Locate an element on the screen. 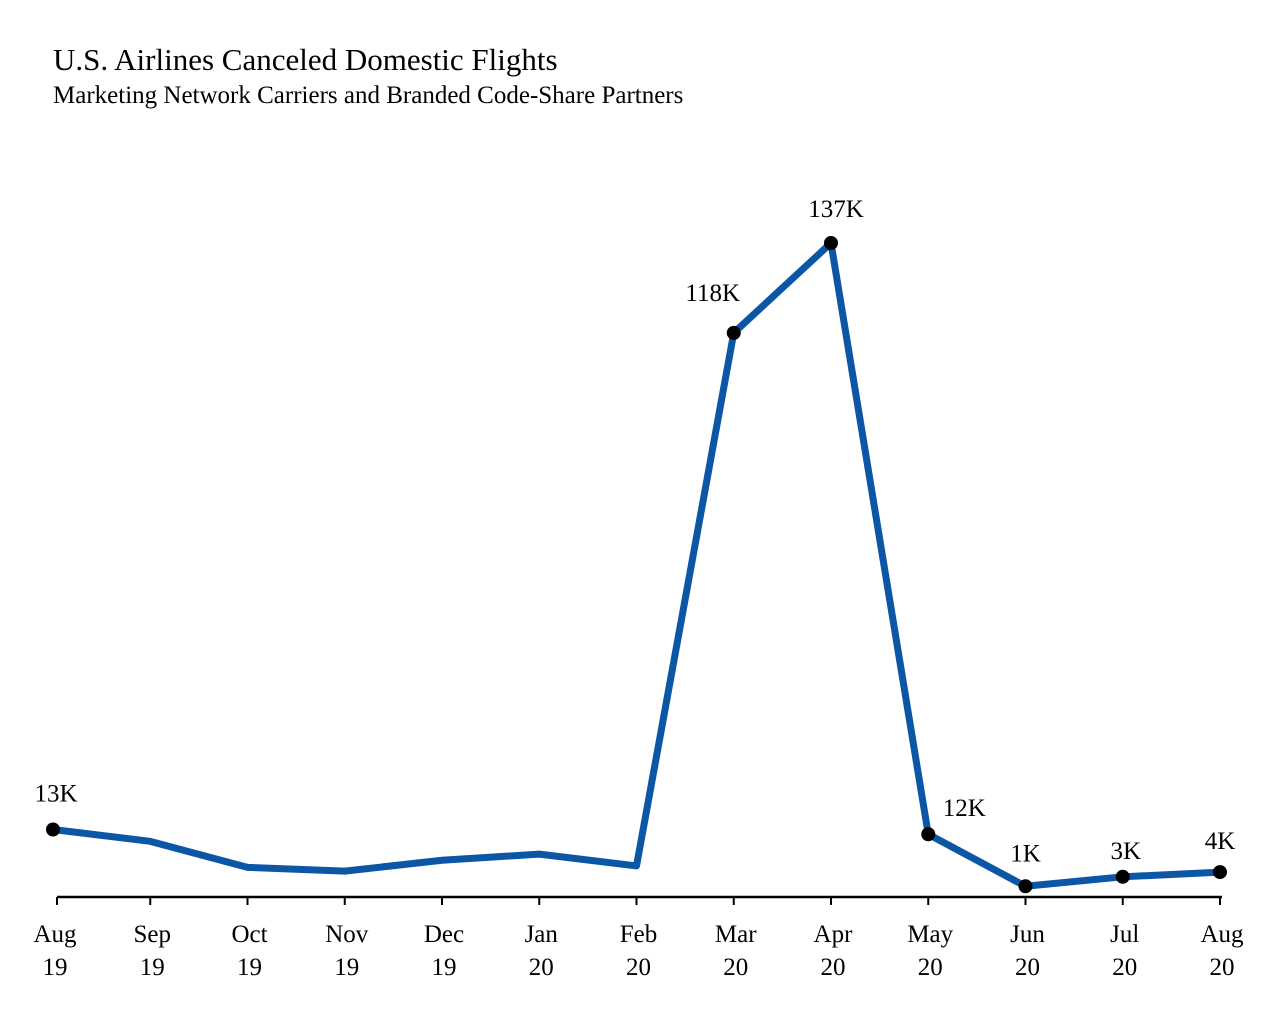 The height and width of the screenshot is (1015, 1280). x-tick-label-month: Jul is located at coordinates (1124, 934).